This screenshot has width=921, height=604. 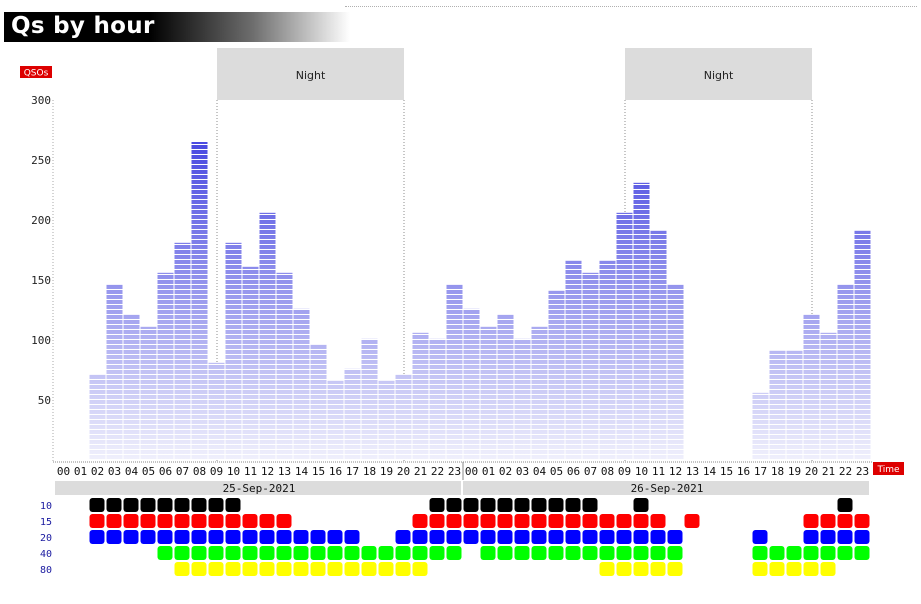 What do you see at coordinates (335, 471) in the screenshot?
I see `x-tick-label: 16` at bounding box center [335, 471].